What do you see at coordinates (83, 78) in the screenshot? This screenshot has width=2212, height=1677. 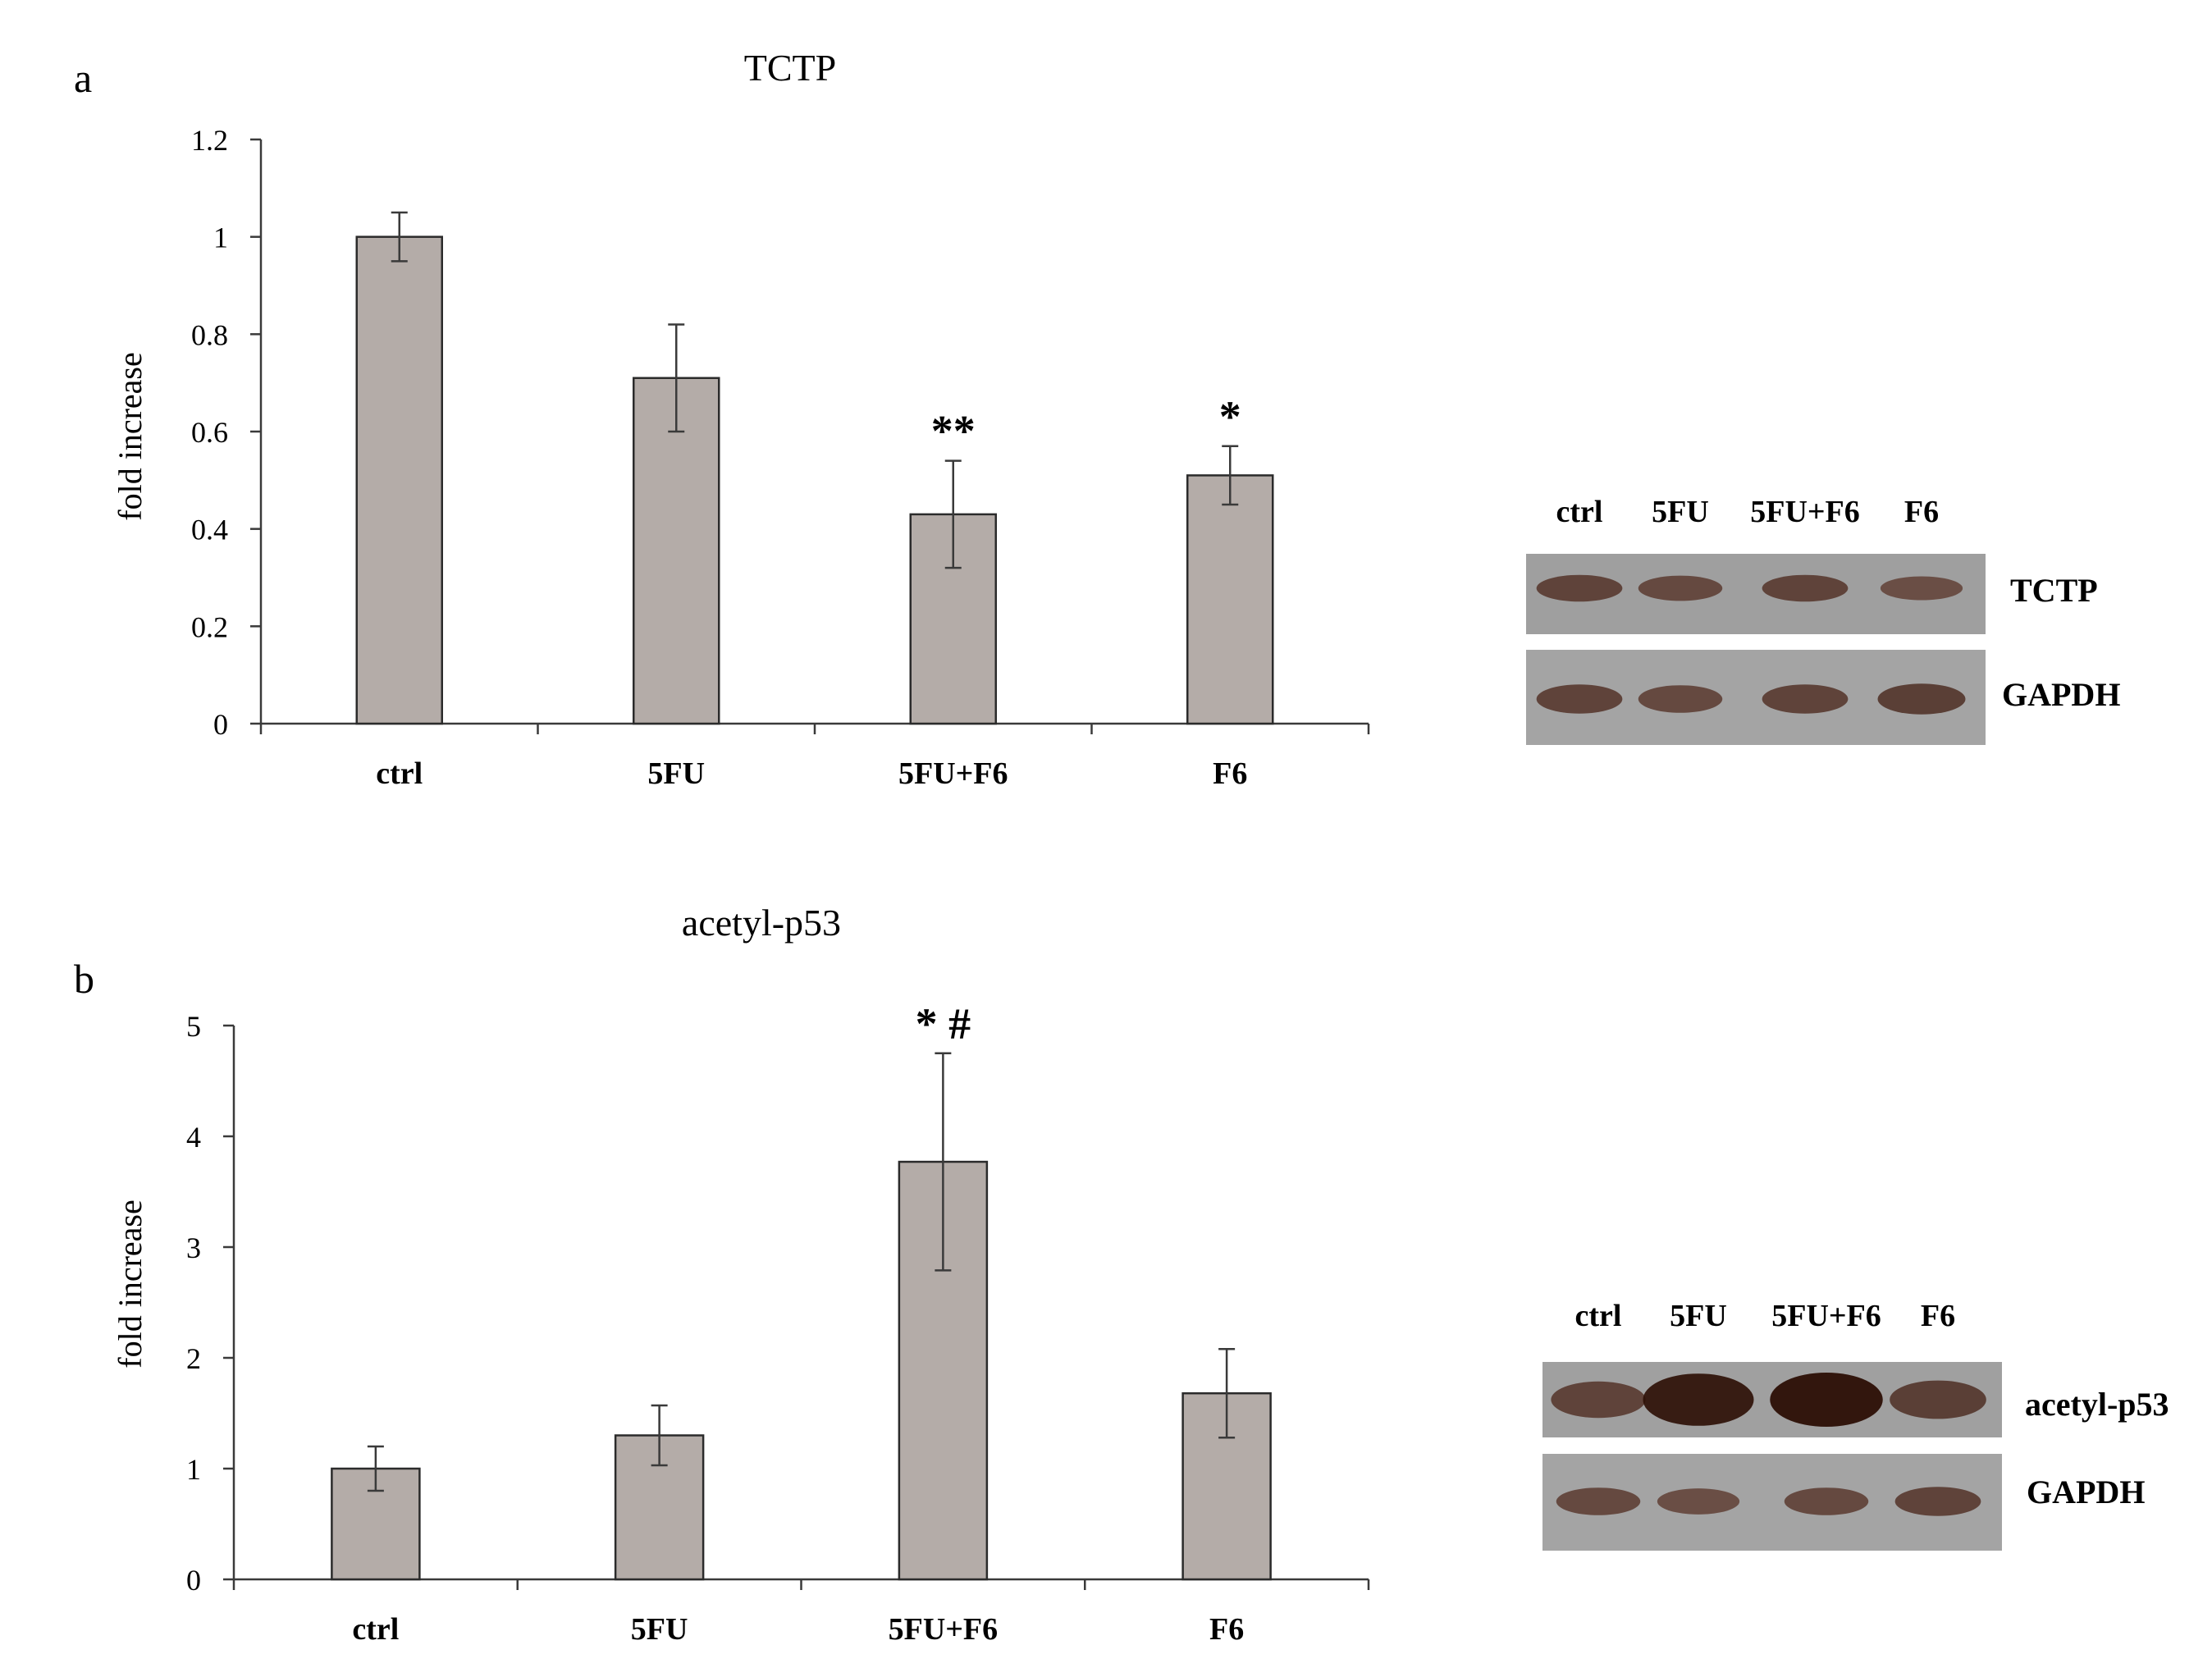 I see `panel-letter-a: a` at bounding box center [83, 78].